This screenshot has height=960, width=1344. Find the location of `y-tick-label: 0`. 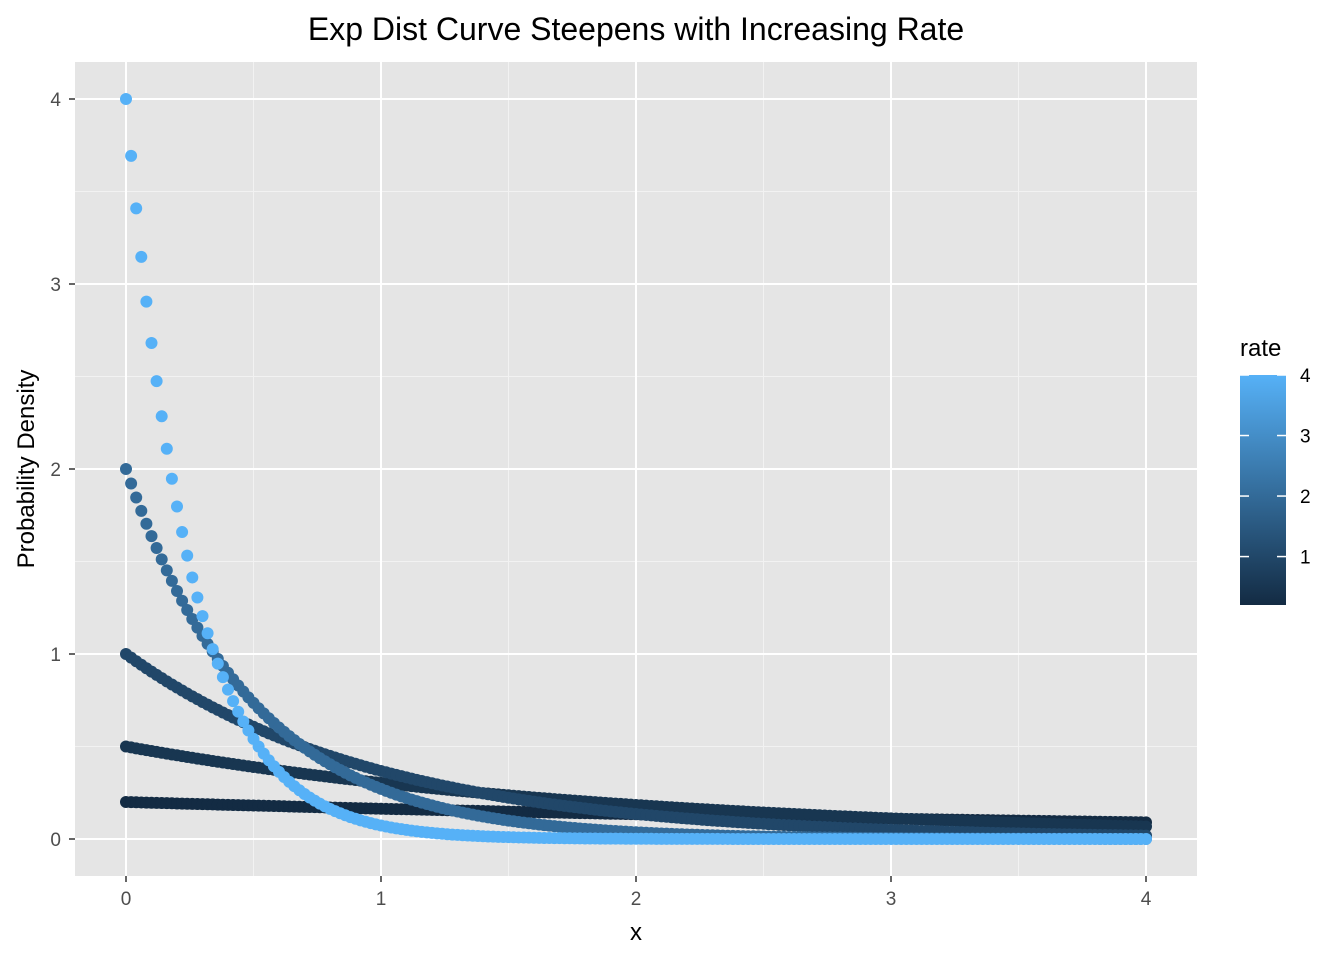

y-tick-label: 0 is located at coordinates (55, 840).